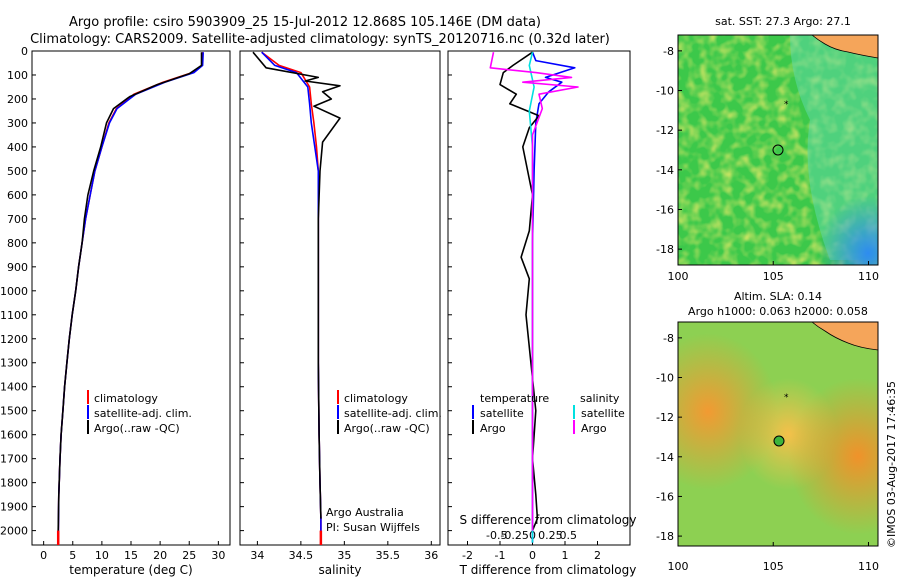  I want to click on difference-s-tick-label: 0.5, so click(569, 535).